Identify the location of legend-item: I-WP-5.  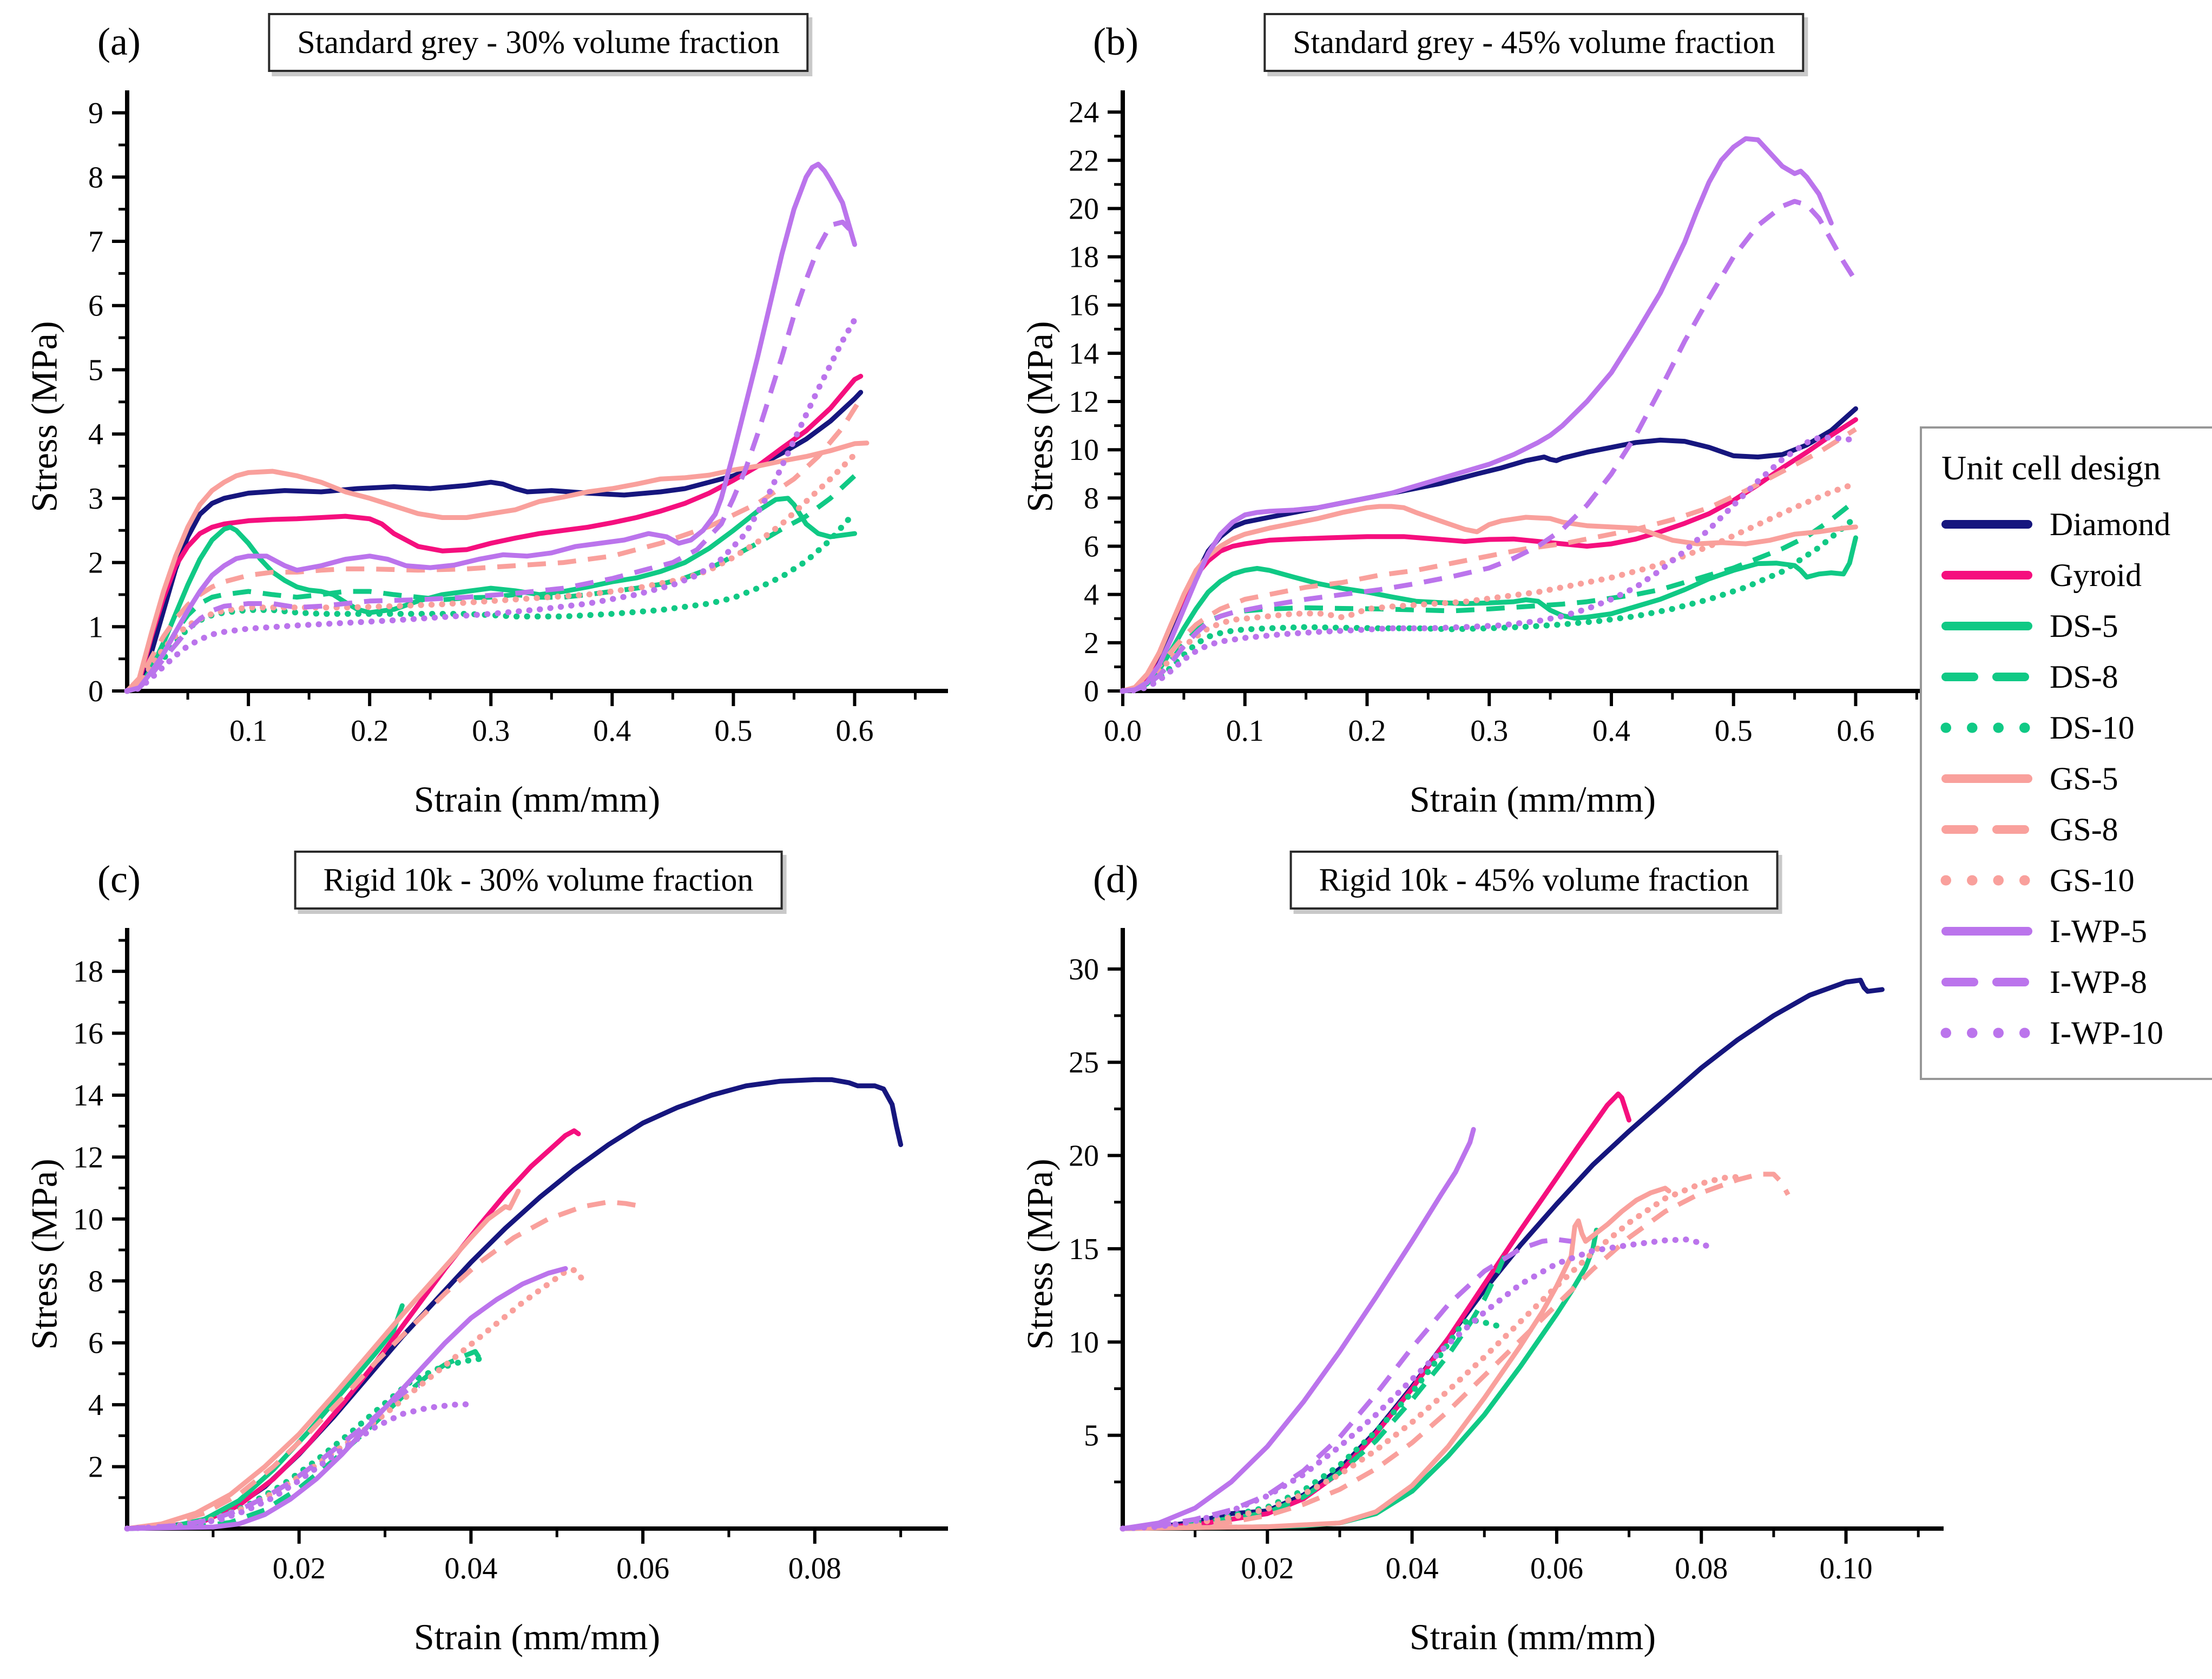
(2068, 932).